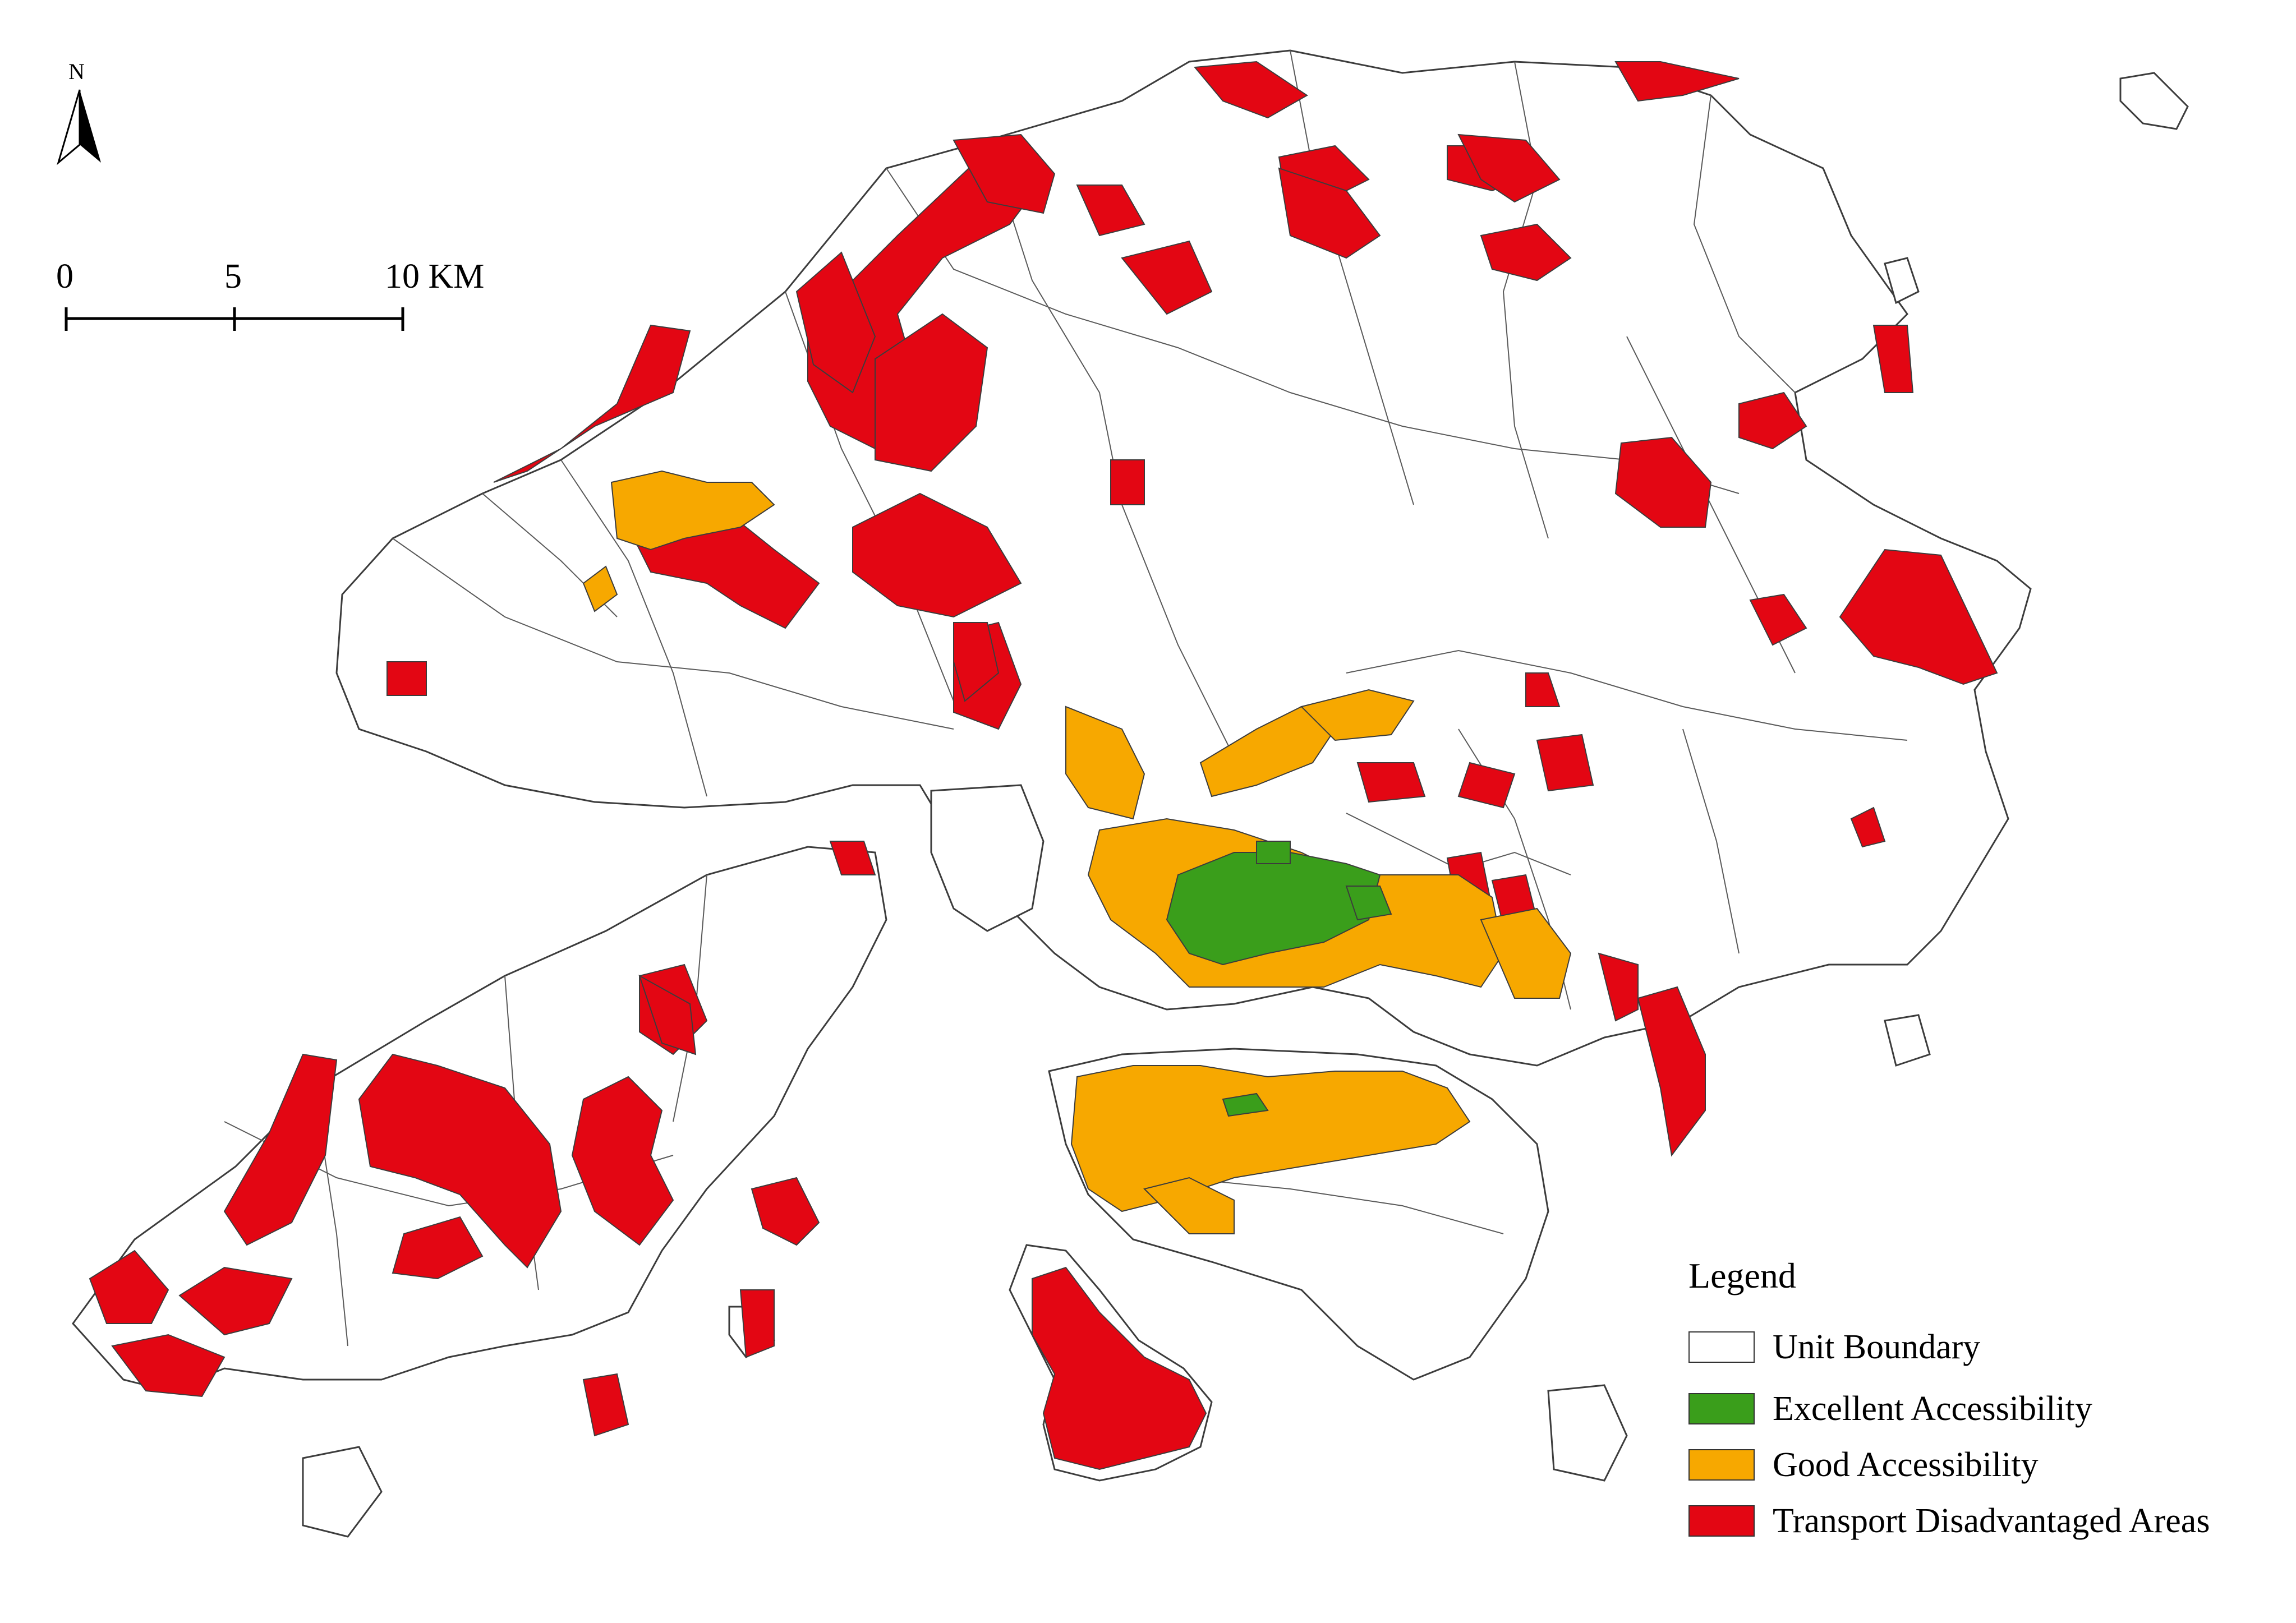 Image resolution: width=2296 pixels, height=1623 pixels. I want to click on legend-swatch-disadvantaged, so click(1721, 1521).